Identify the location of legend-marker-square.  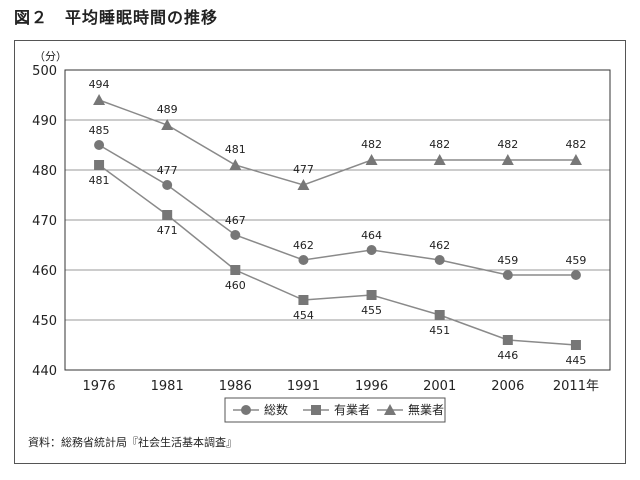
(316, 410).